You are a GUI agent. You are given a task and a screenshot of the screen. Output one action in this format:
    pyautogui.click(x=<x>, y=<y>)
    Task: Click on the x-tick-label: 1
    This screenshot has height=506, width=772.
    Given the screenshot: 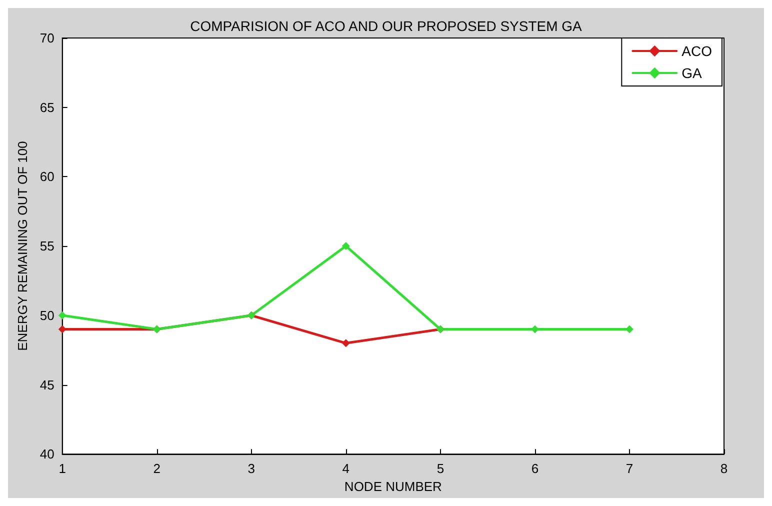 What is the action you would take?
    pyautogui.click(x=62, y=468)
    